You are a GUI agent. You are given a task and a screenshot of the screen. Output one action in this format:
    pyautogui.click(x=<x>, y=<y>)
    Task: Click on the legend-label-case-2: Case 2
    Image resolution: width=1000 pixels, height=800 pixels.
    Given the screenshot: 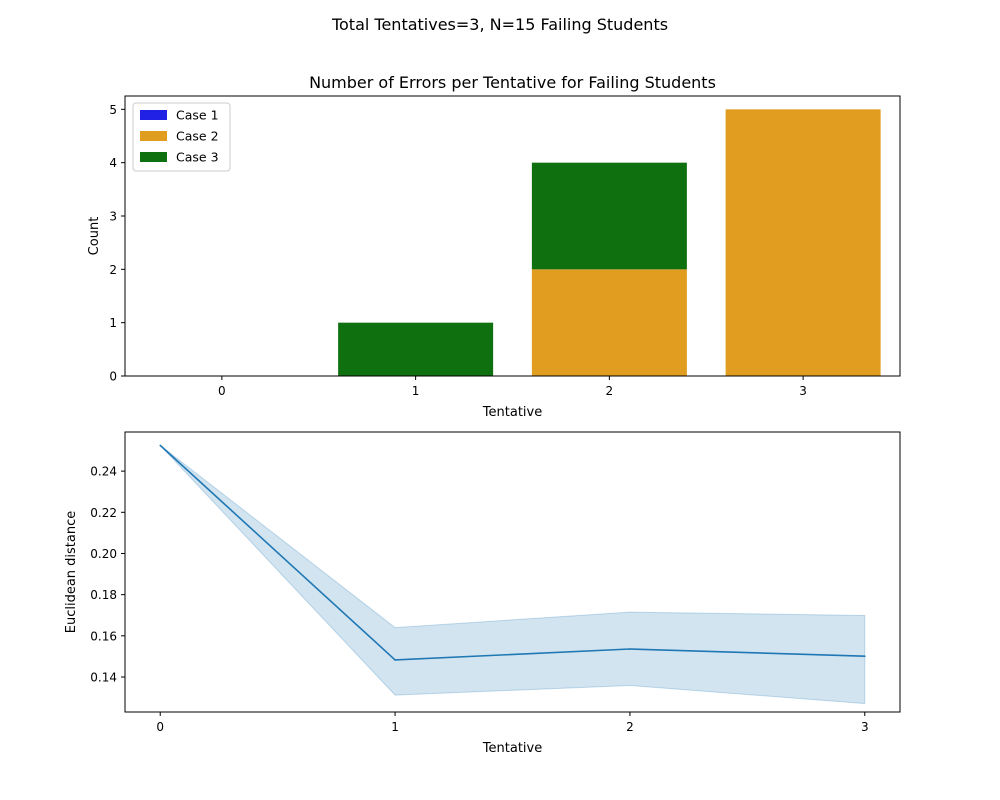 What is the action you would take?
    pyautogui.click(x=197, y=136)
    